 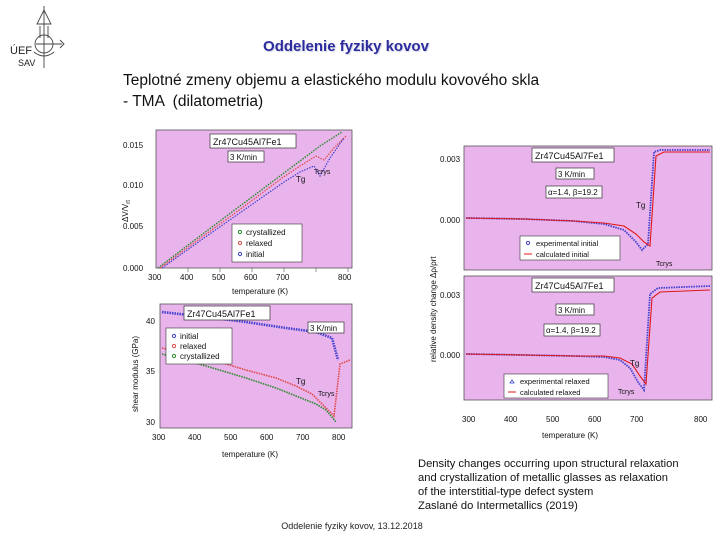 I want to click on volume-tg-label: Tg, so click(x=300, y=179).